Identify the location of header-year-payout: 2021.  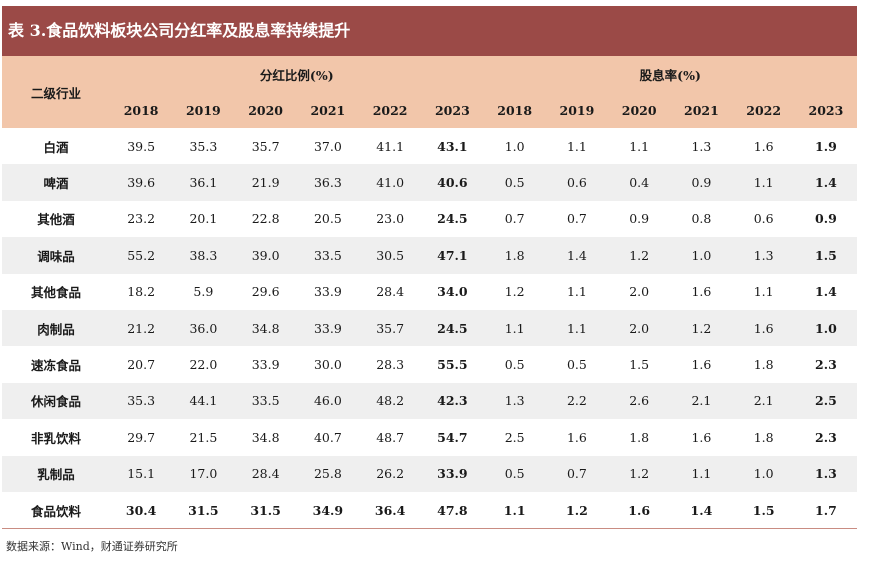
(327, 110).